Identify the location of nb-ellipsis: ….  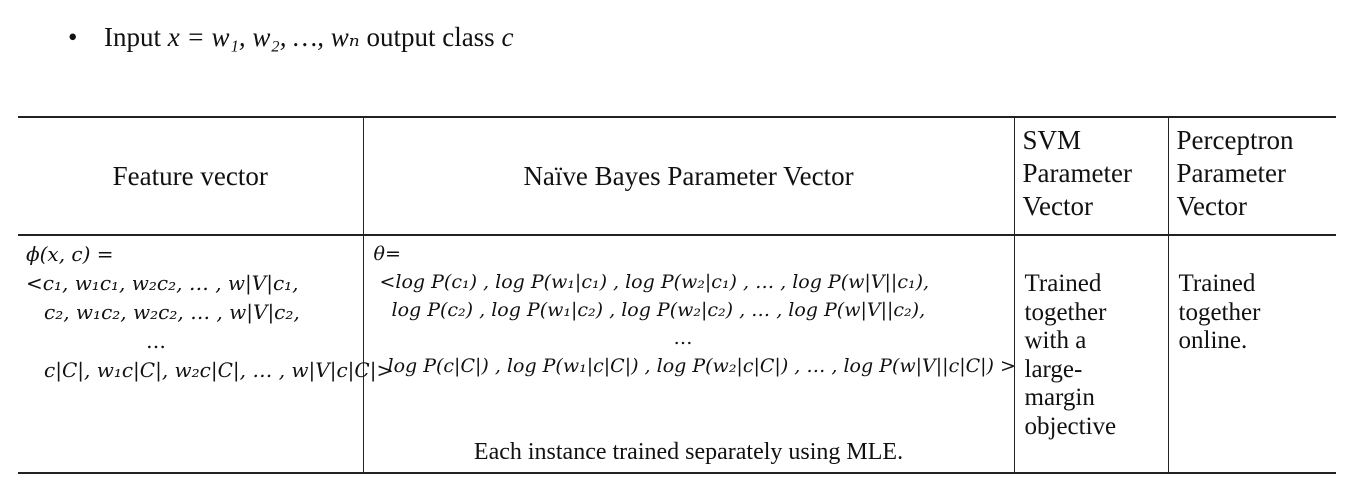
(683, 338).